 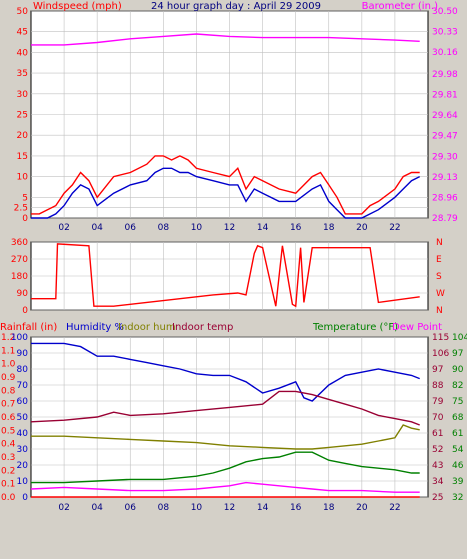 I want to click on top-left-tick-label: 5, so click(x=25, y=198).